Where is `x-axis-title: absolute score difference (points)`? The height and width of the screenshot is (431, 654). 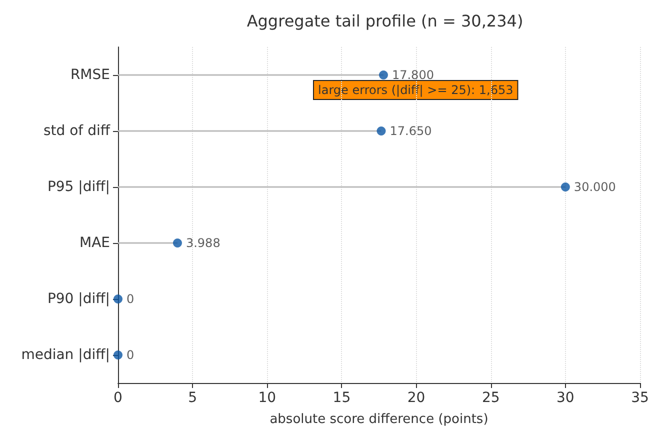 x-axis-title: absolute score difference (points) is located at coordinates (379, 419).